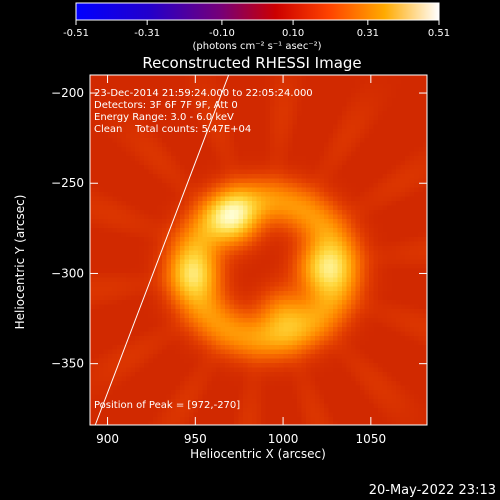 The height and width of the screenshot is (500, 500). What do you see at coordinates (147, 33) in the screenshot?
I see `colorbar-tick-label: -0.31` at bounding box center [147, 33].